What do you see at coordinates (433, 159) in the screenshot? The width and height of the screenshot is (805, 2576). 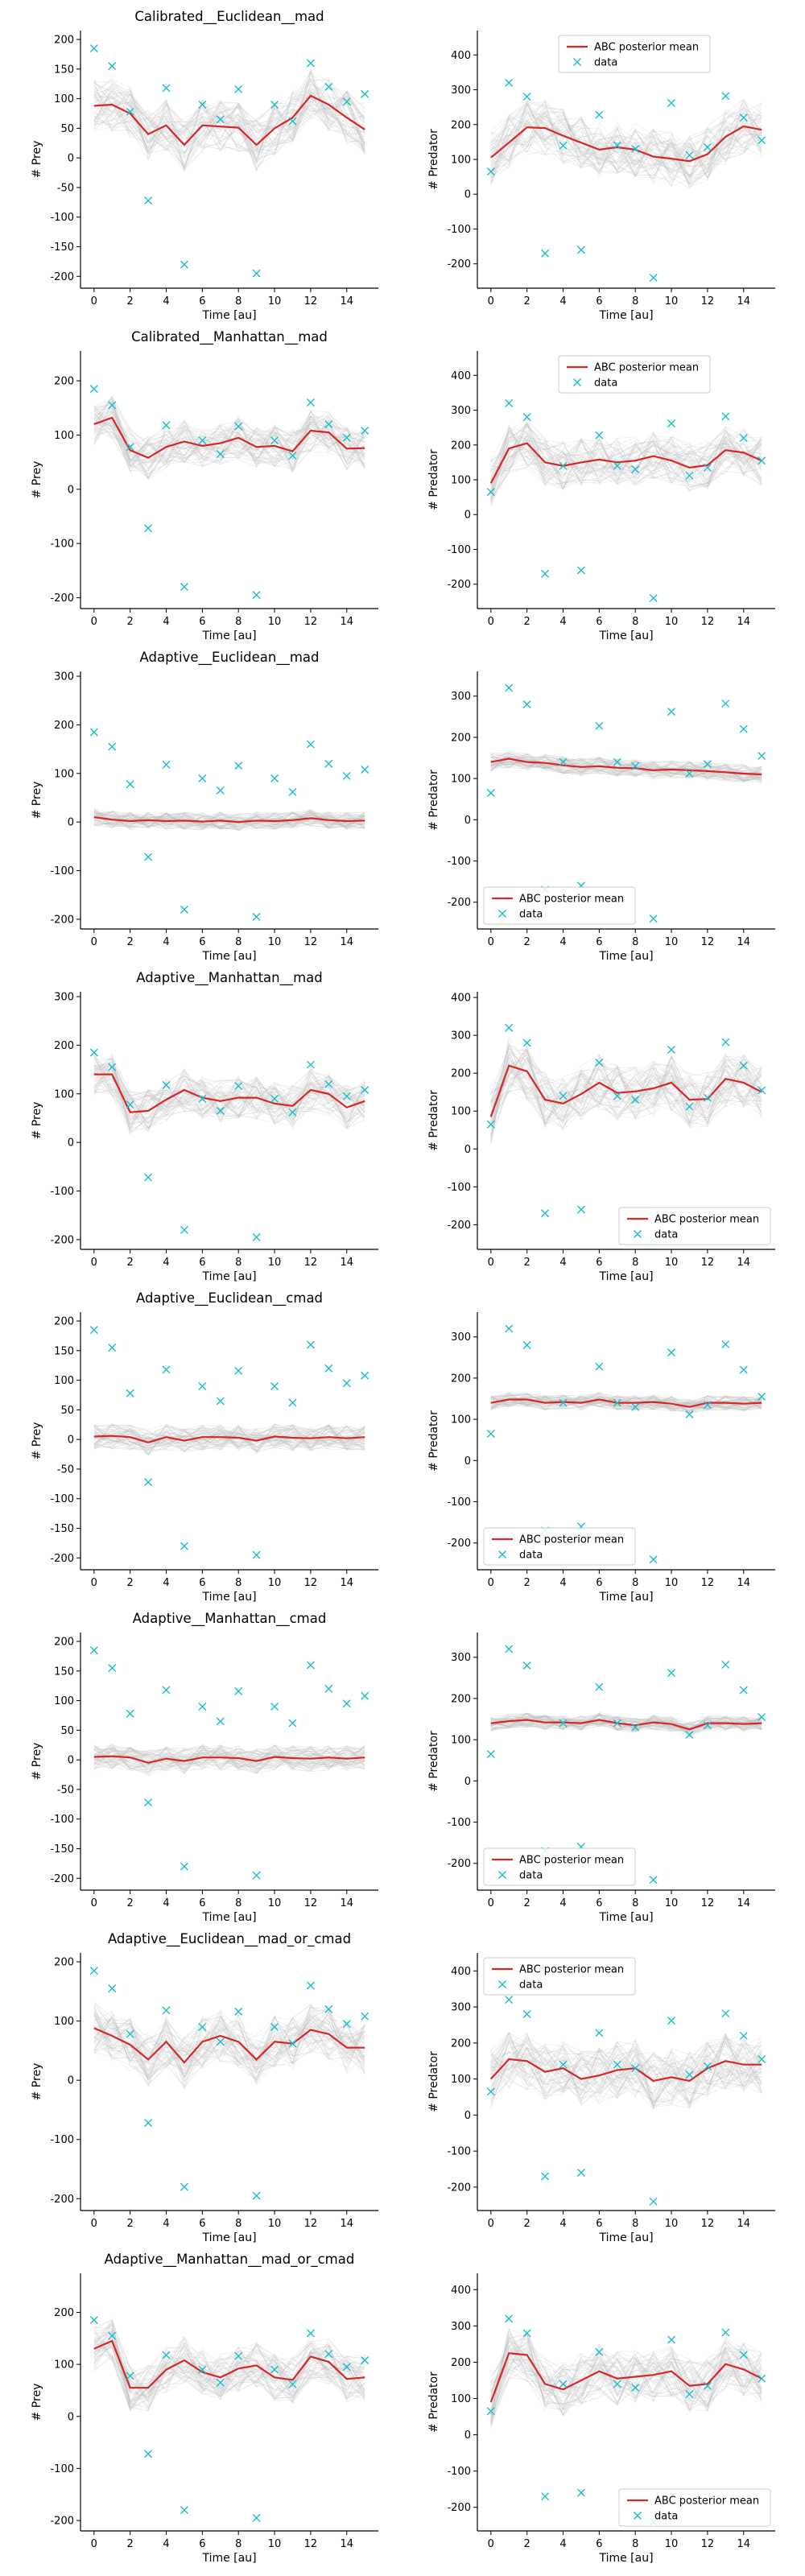 I see `y-axis-label: # Predator` at bounding box center [433, 159].